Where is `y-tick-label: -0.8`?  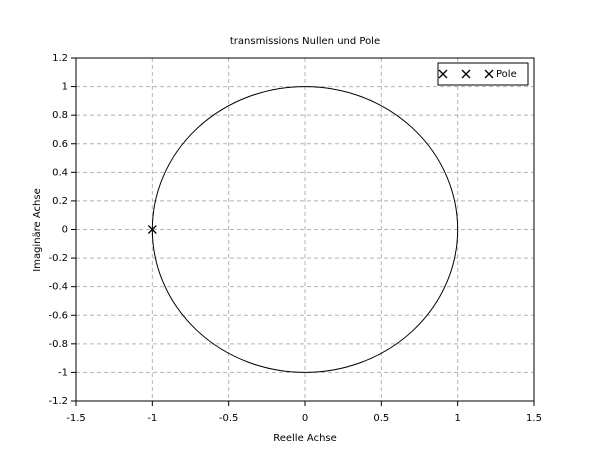
y-tick-label: -0.8 is located at coordinates (58, 344).